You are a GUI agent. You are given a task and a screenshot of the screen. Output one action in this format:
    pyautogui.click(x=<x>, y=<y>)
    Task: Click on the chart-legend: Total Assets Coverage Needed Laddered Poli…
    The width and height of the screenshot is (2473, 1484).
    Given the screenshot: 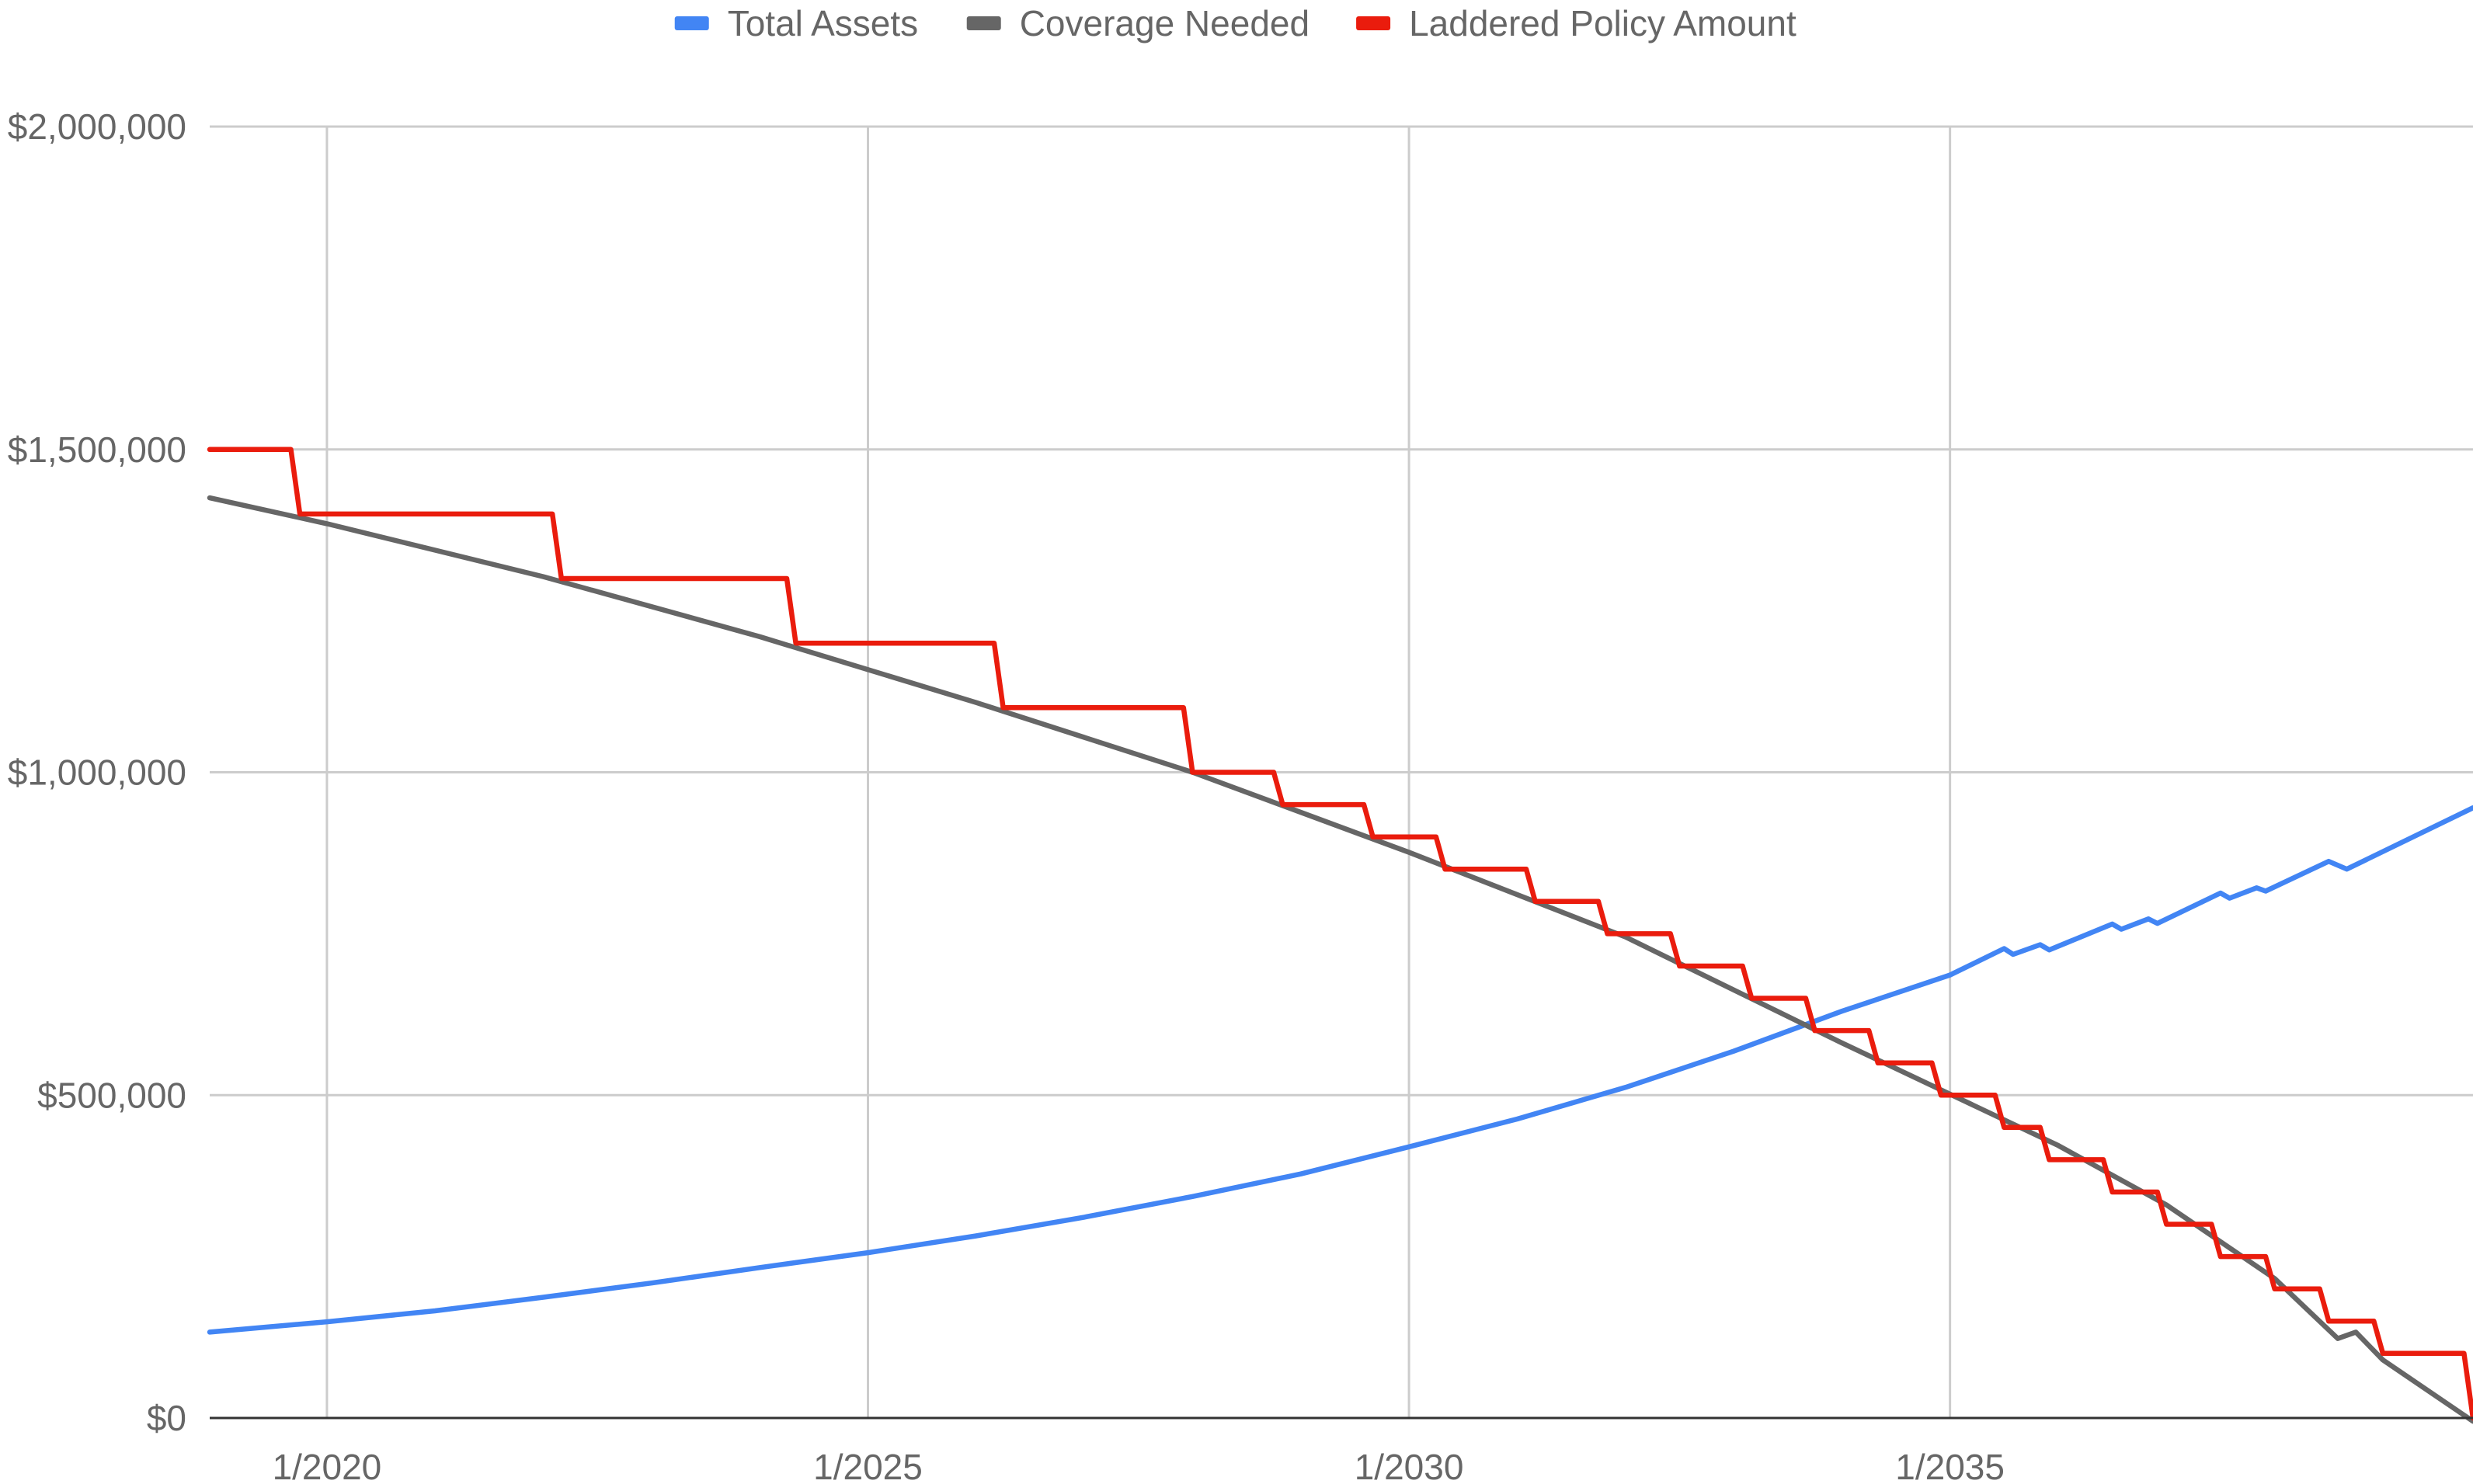 What is the action you would take?
    pyautogui.click(x=1235, y=23)
    